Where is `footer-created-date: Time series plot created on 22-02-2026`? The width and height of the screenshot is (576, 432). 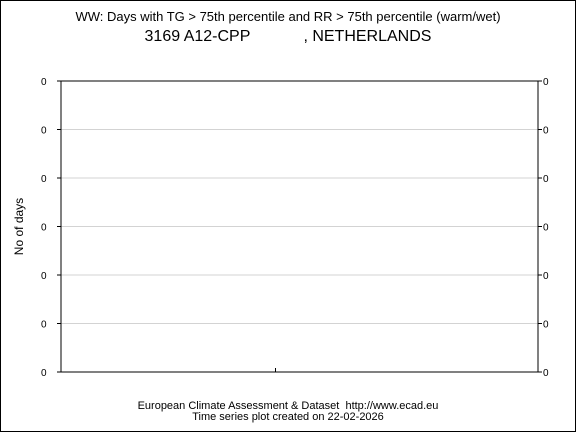
footer-created-date: Time series plot created on 22-02-2026 is located at coordinates (288, 417).